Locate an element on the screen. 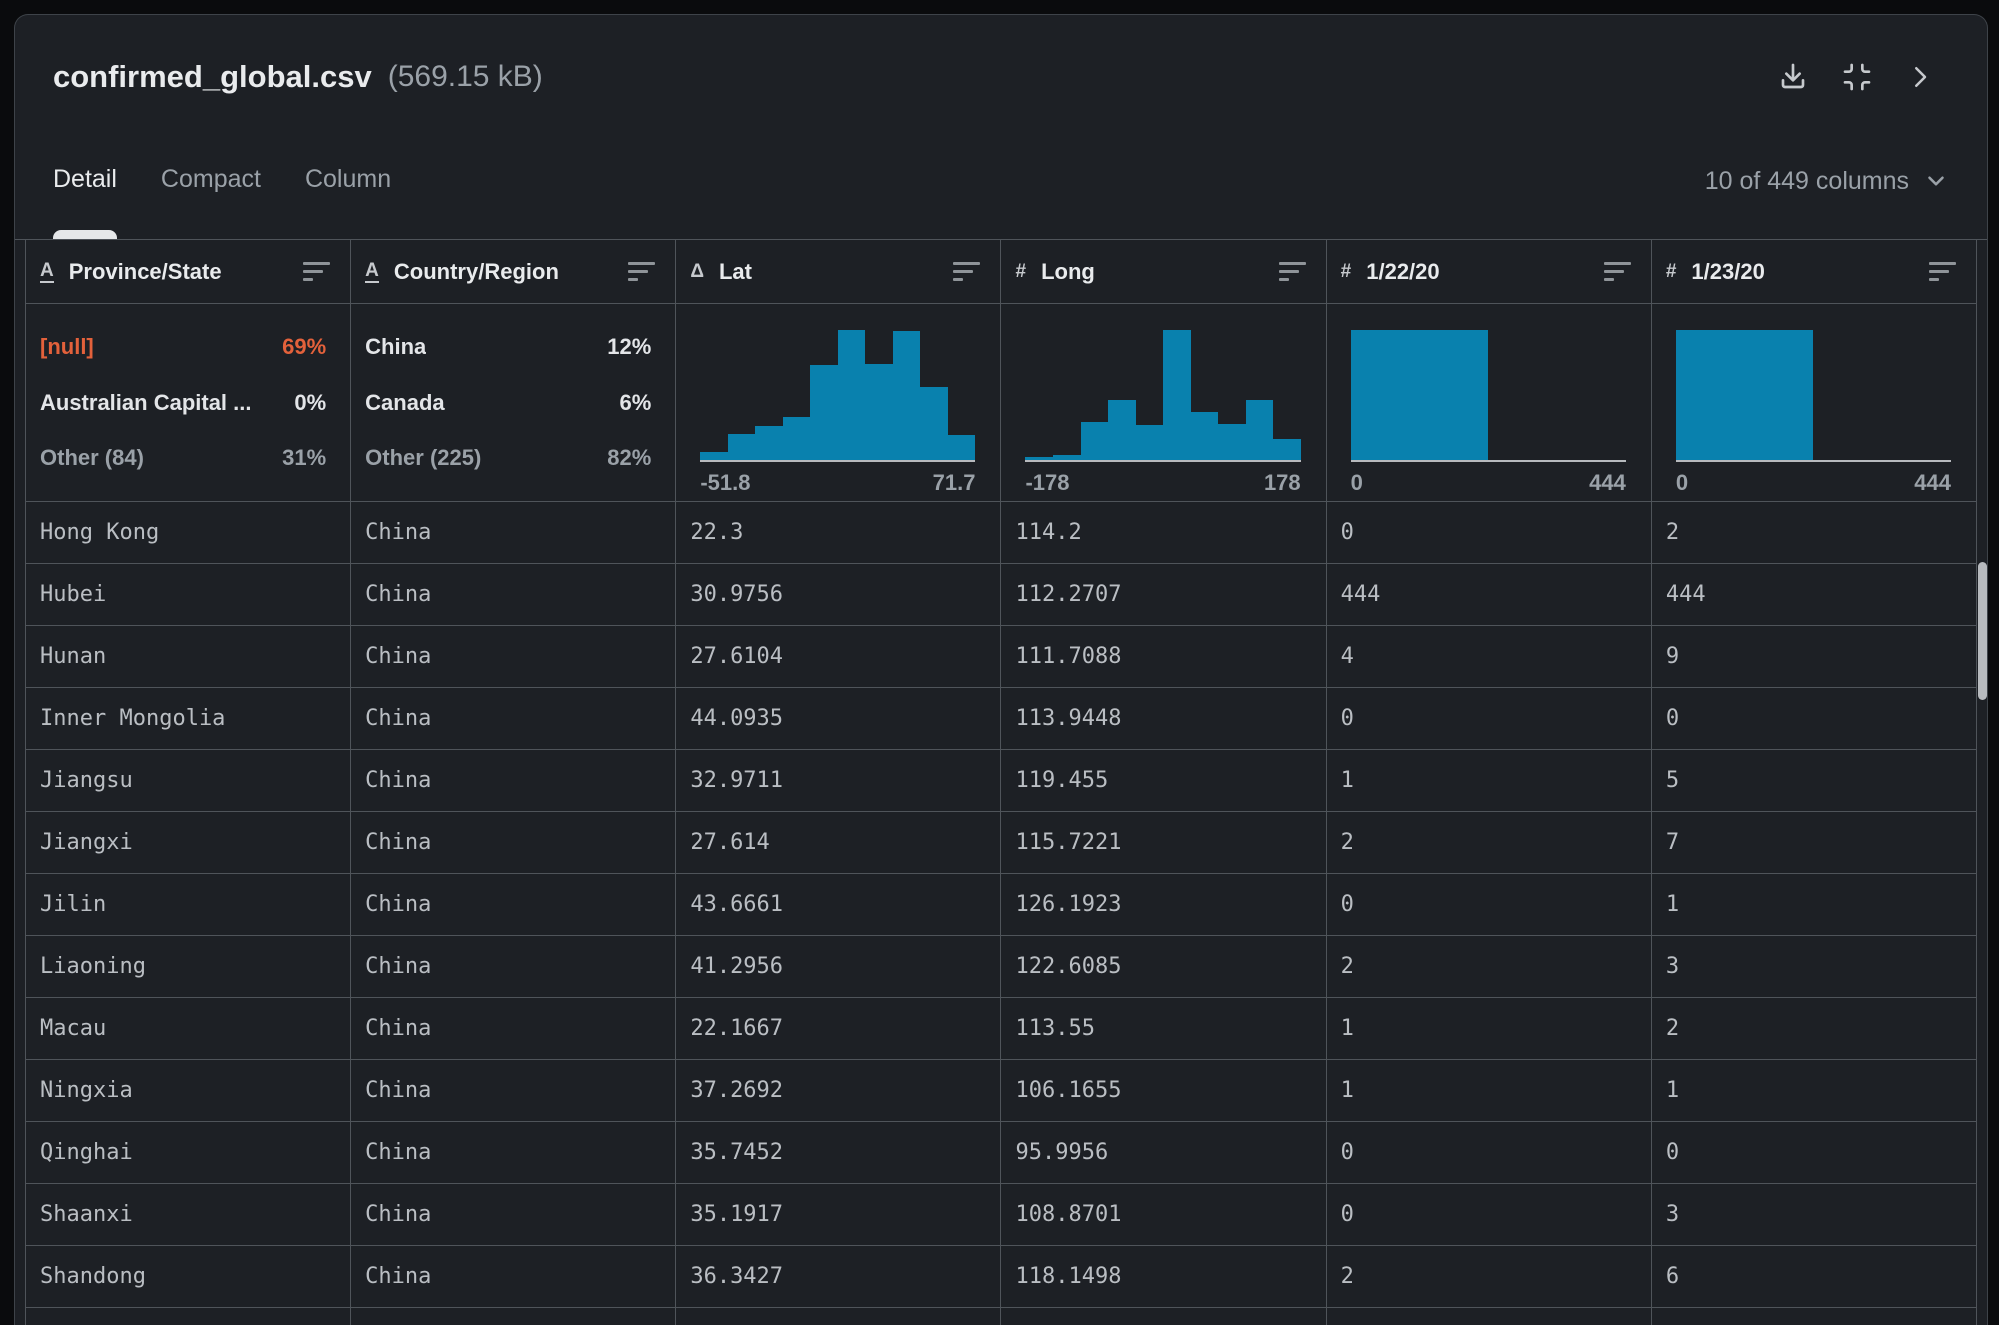 Image resolution: width=1999 pixels, height=1325 pixels. axis-max-label: 444 is located at coordinates (1607, 482).